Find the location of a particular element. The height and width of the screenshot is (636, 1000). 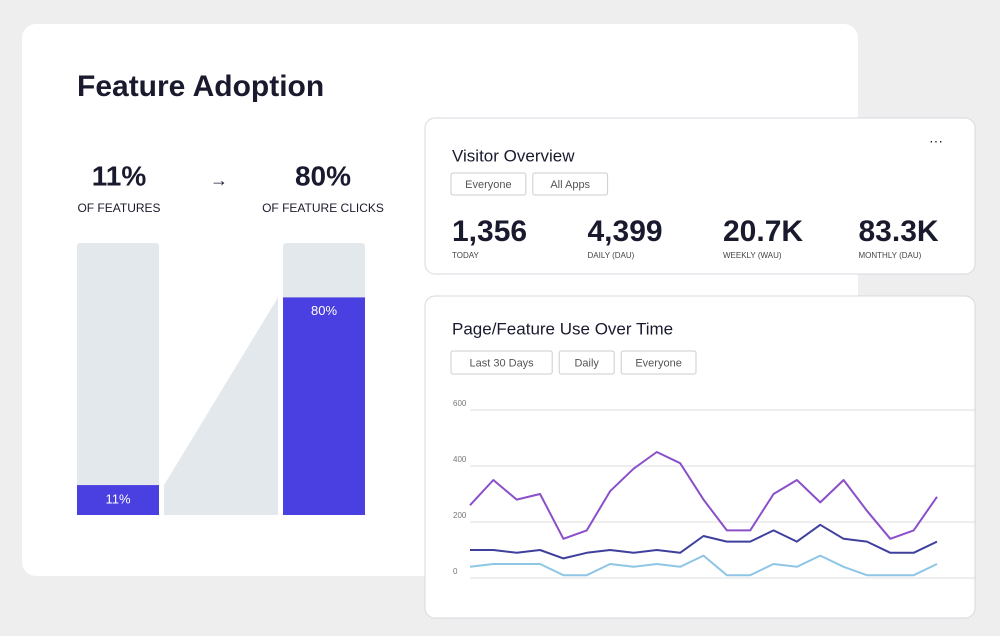

y-tick-label: 0 is located at coordinates (455, 571).